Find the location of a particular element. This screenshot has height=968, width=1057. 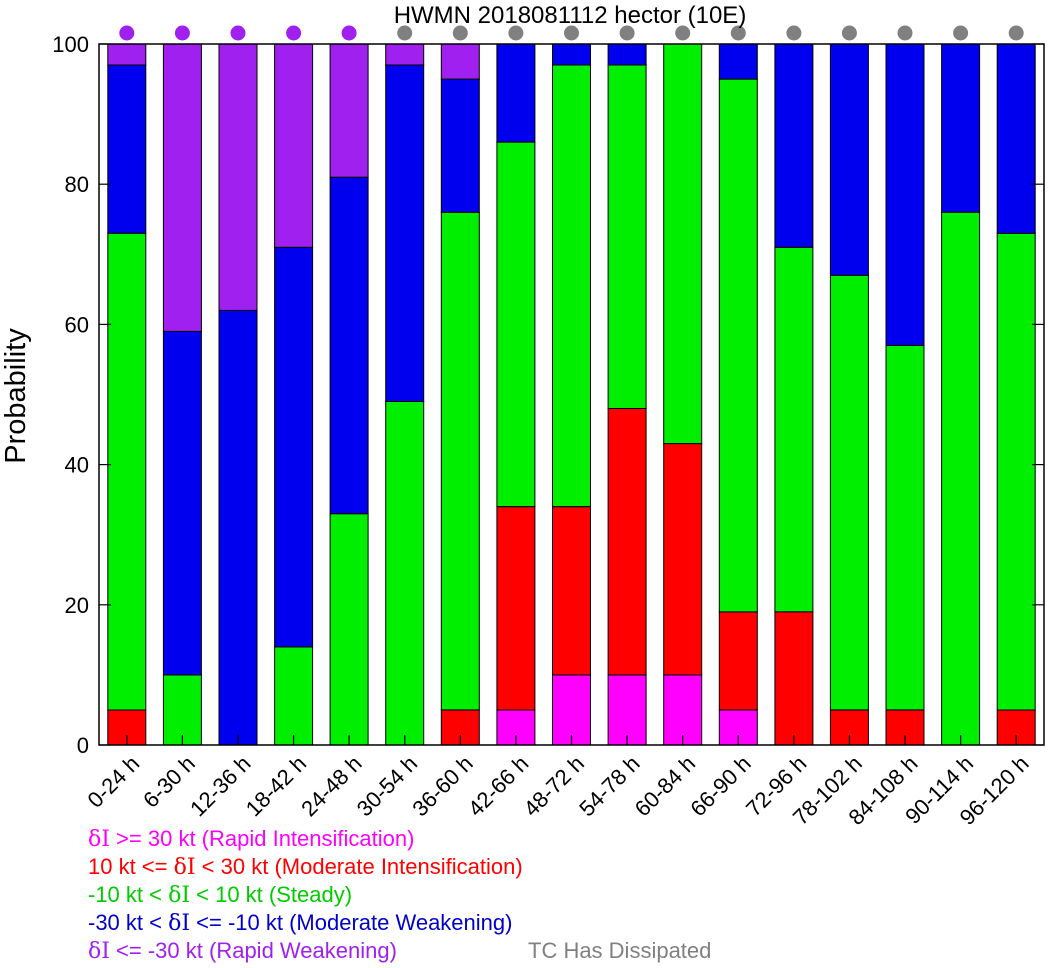

status-dots-layer is located at coordinates (571, 33).